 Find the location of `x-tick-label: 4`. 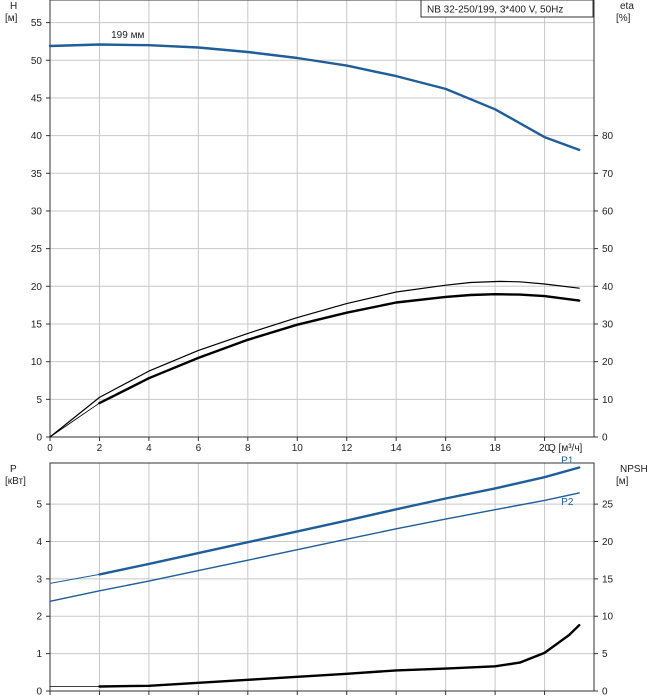

x-tick-label: 4 is located at coordinates (149, 448).